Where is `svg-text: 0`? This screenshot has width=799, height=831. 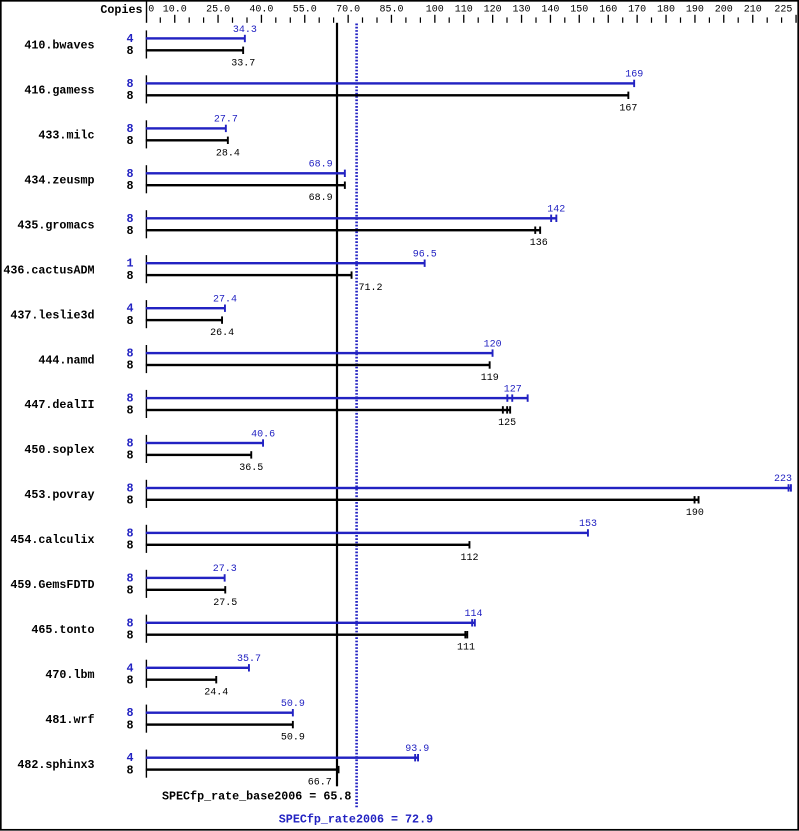 svg-text: 0 is located at coordinates (151, 9).